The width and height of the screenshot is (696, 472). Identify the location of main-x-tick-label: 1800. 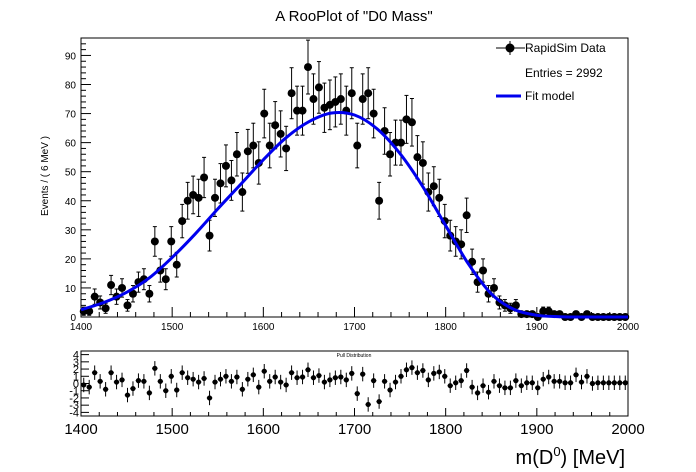
(446, 327).